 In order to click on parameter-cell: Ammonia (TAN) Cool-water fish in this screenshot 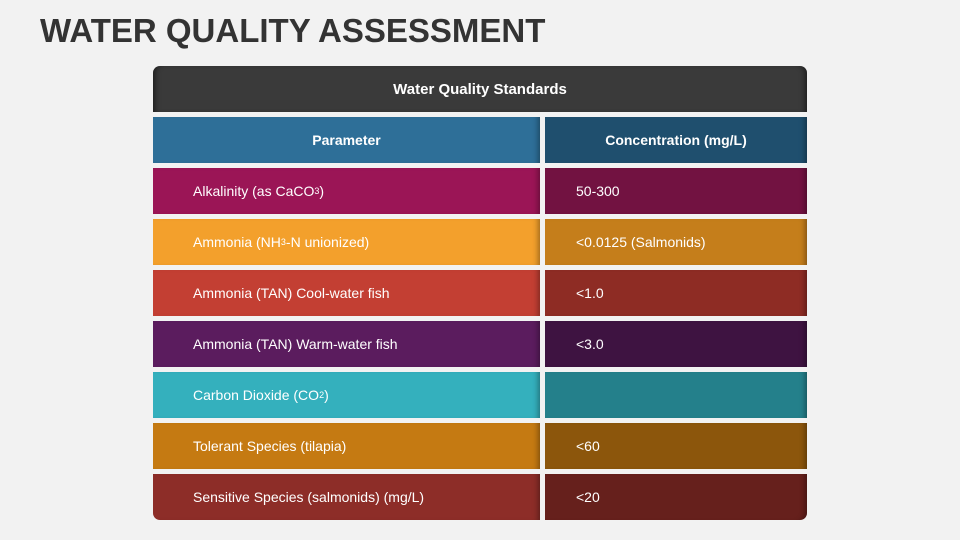, I will do `click(346, 293)`.